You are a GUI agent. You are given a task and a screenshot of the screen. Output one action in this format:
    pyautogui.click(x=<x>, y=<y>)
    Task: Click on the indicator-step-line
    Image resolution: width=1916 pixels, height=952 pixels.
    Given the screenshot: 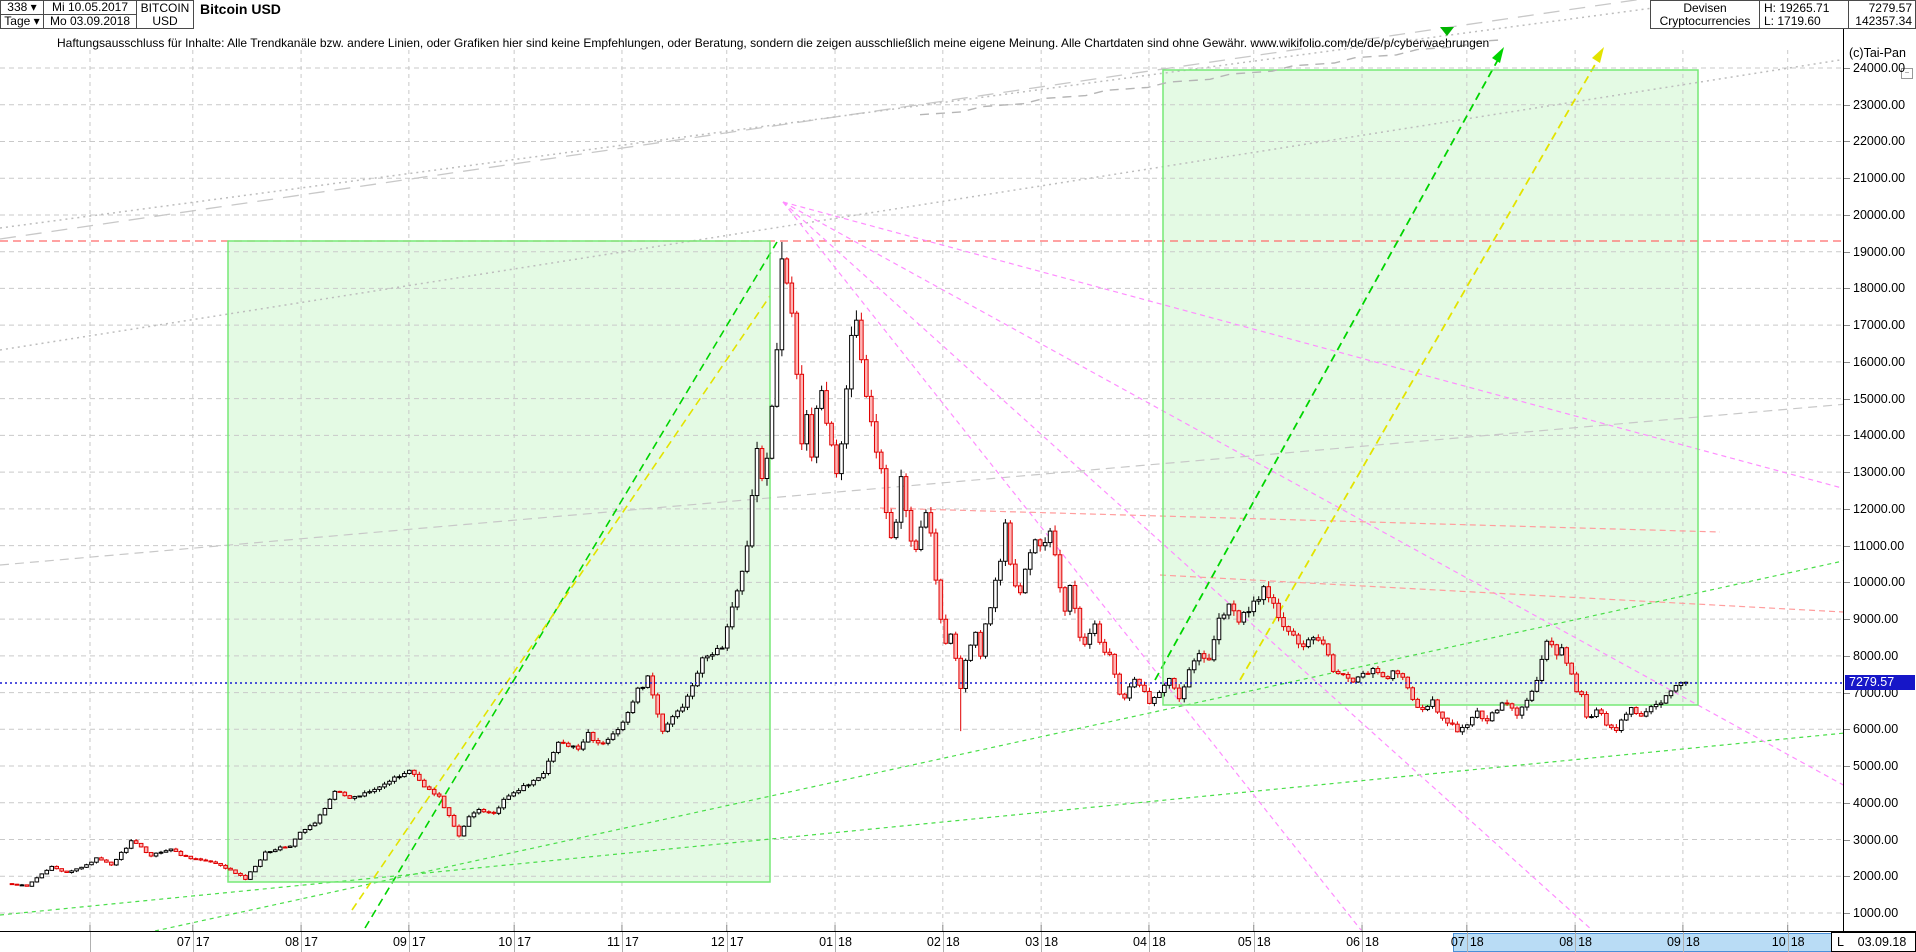 What is the action you would take?
    pyautogui.click(x=1210, y=77)
    